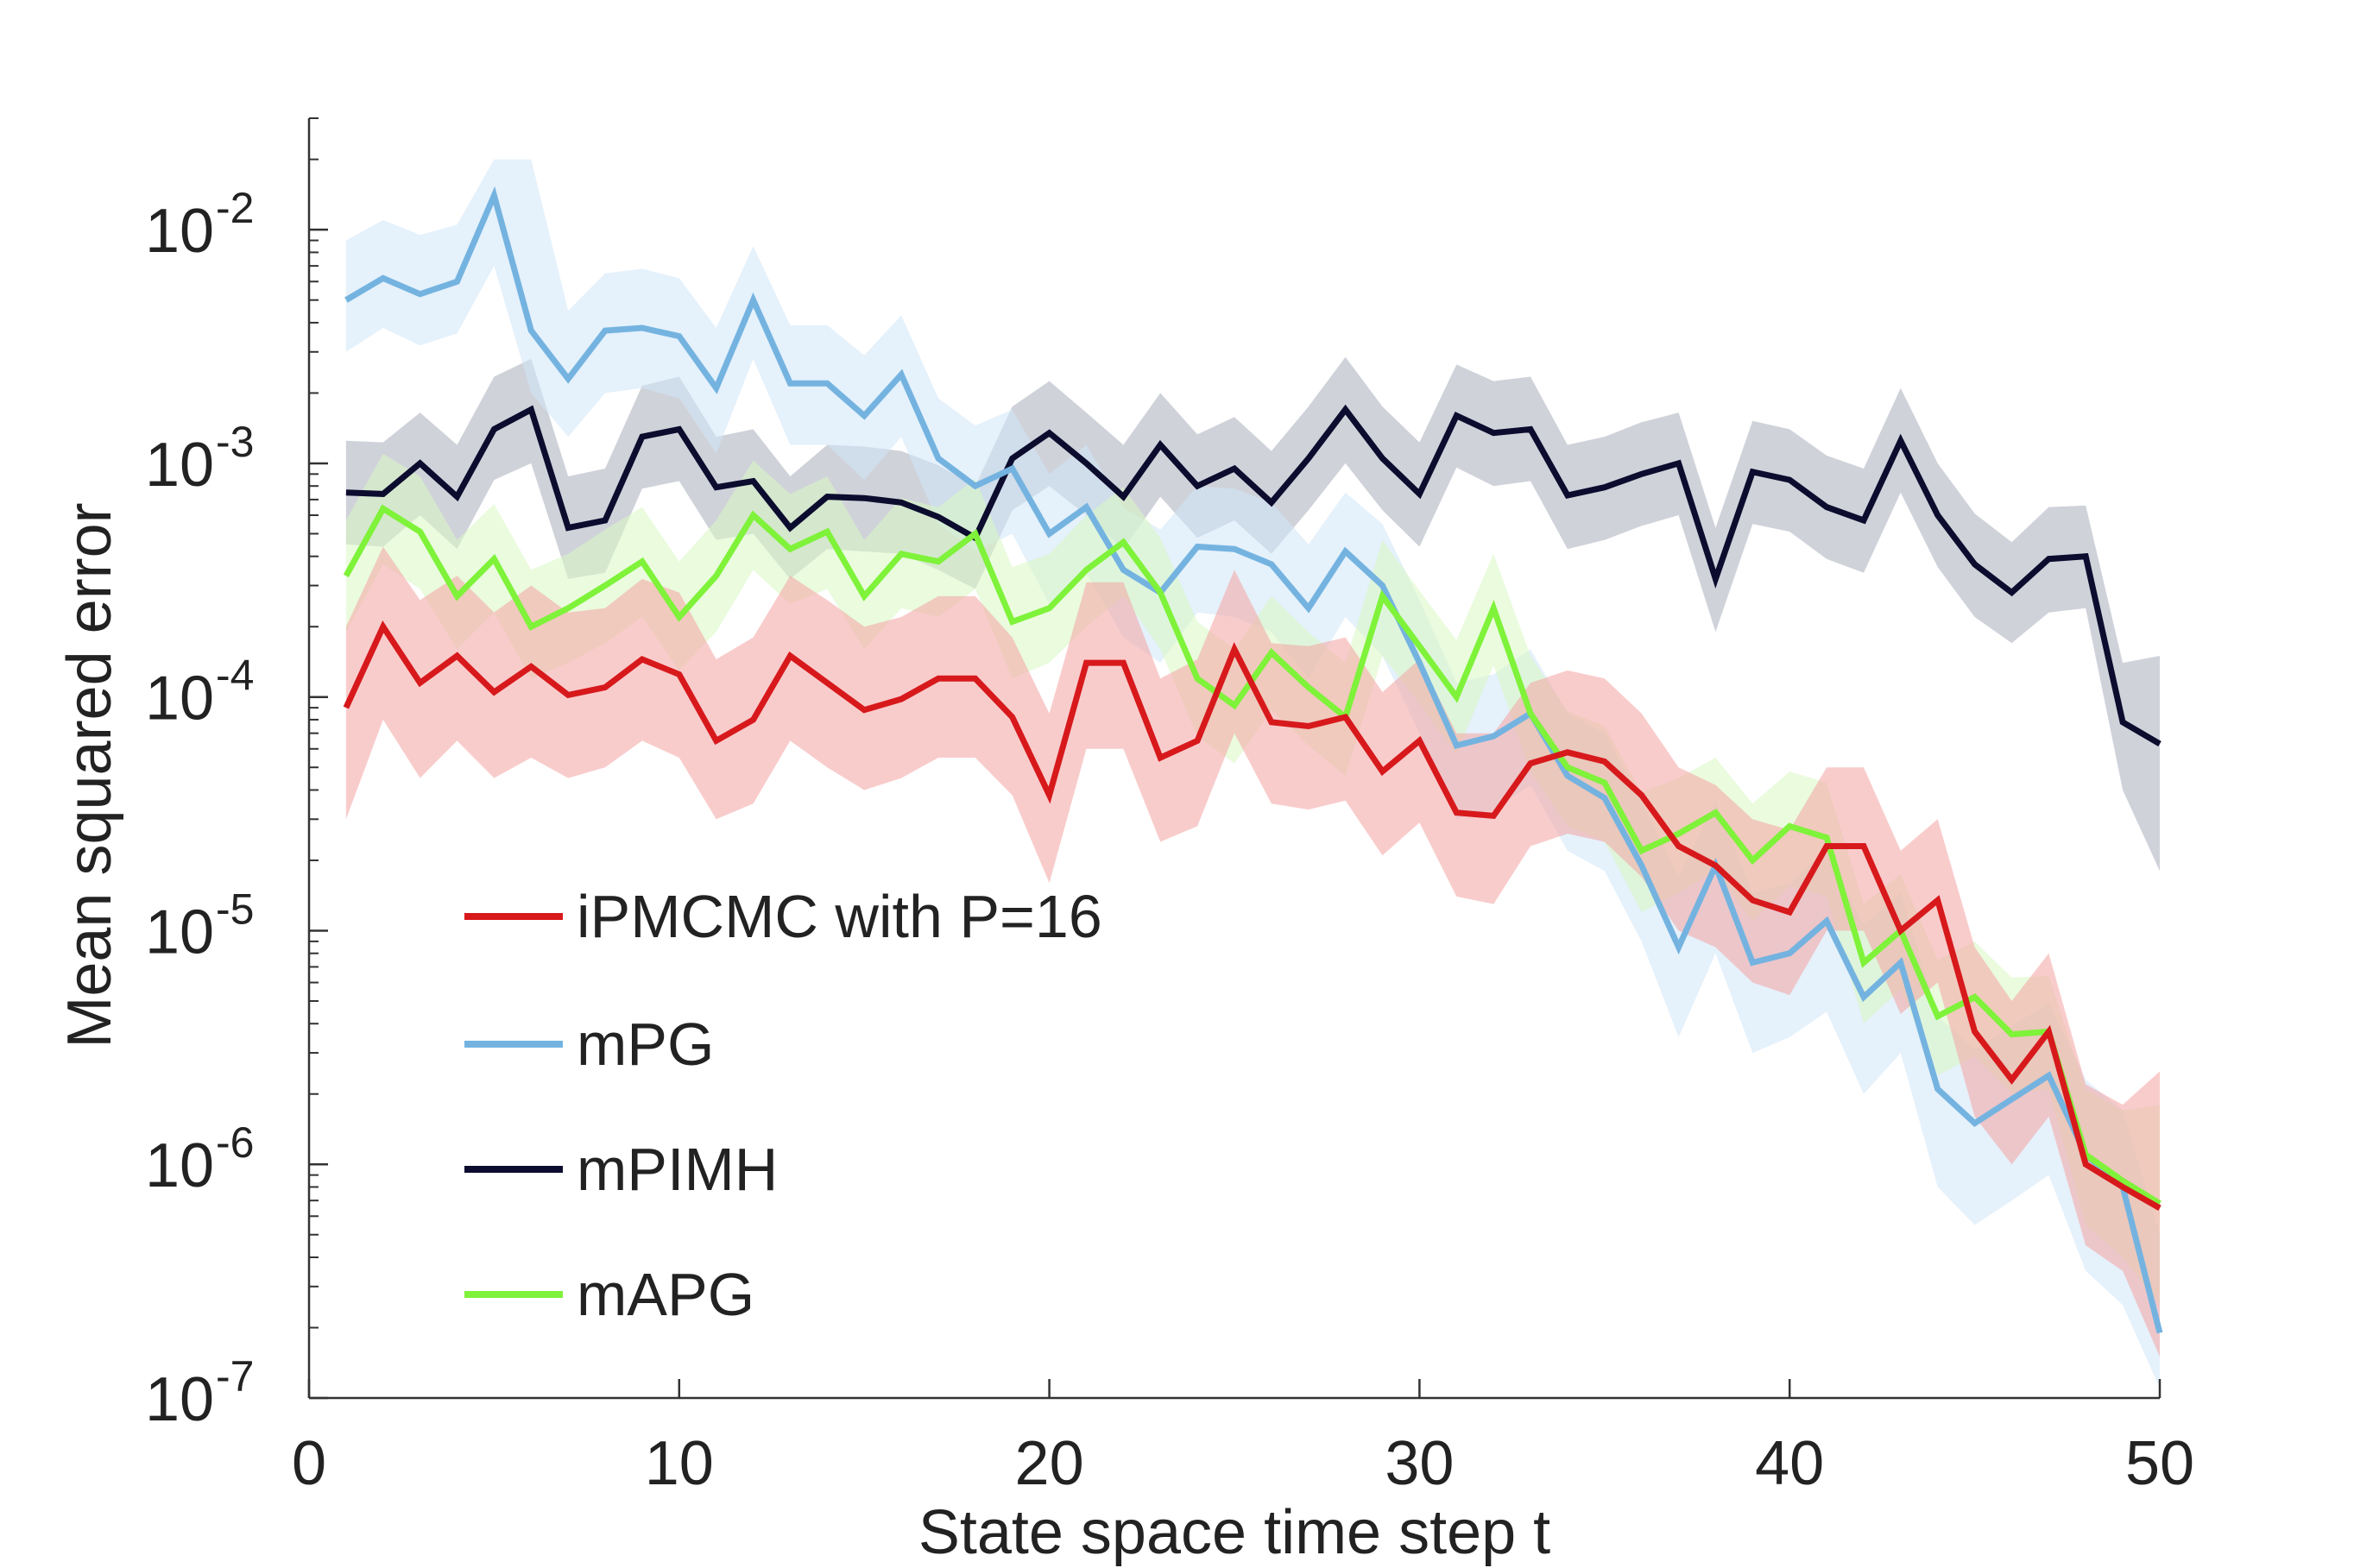 Image resolution: width=2354 pixels, height=1568 pixels. What do you see at coordinates (2159, 1463) in the screenshot?
I see `x-tick-label: 50` at bounding box center [2159, 1463].